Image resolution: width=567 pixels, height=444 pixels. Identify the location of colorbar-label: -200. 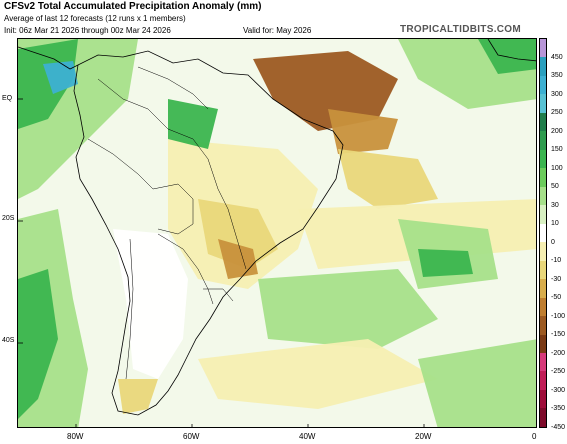
(558, 353).